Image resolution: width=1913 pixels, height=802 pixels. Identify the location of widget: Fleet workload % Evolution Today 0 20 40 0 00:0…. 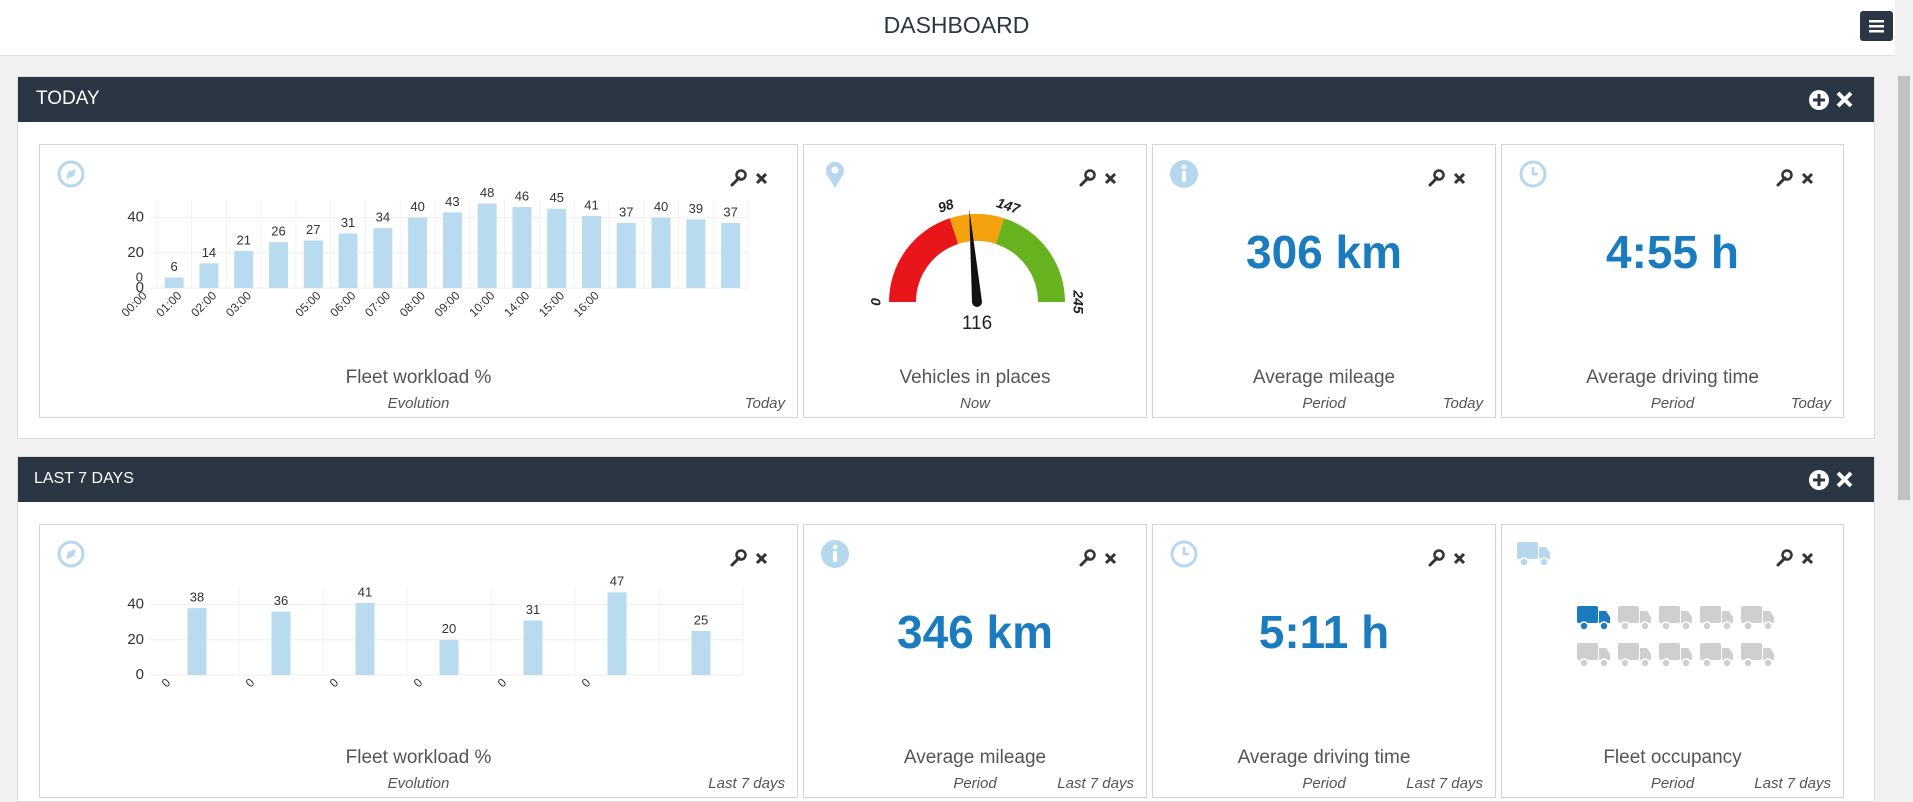
(418, 281).